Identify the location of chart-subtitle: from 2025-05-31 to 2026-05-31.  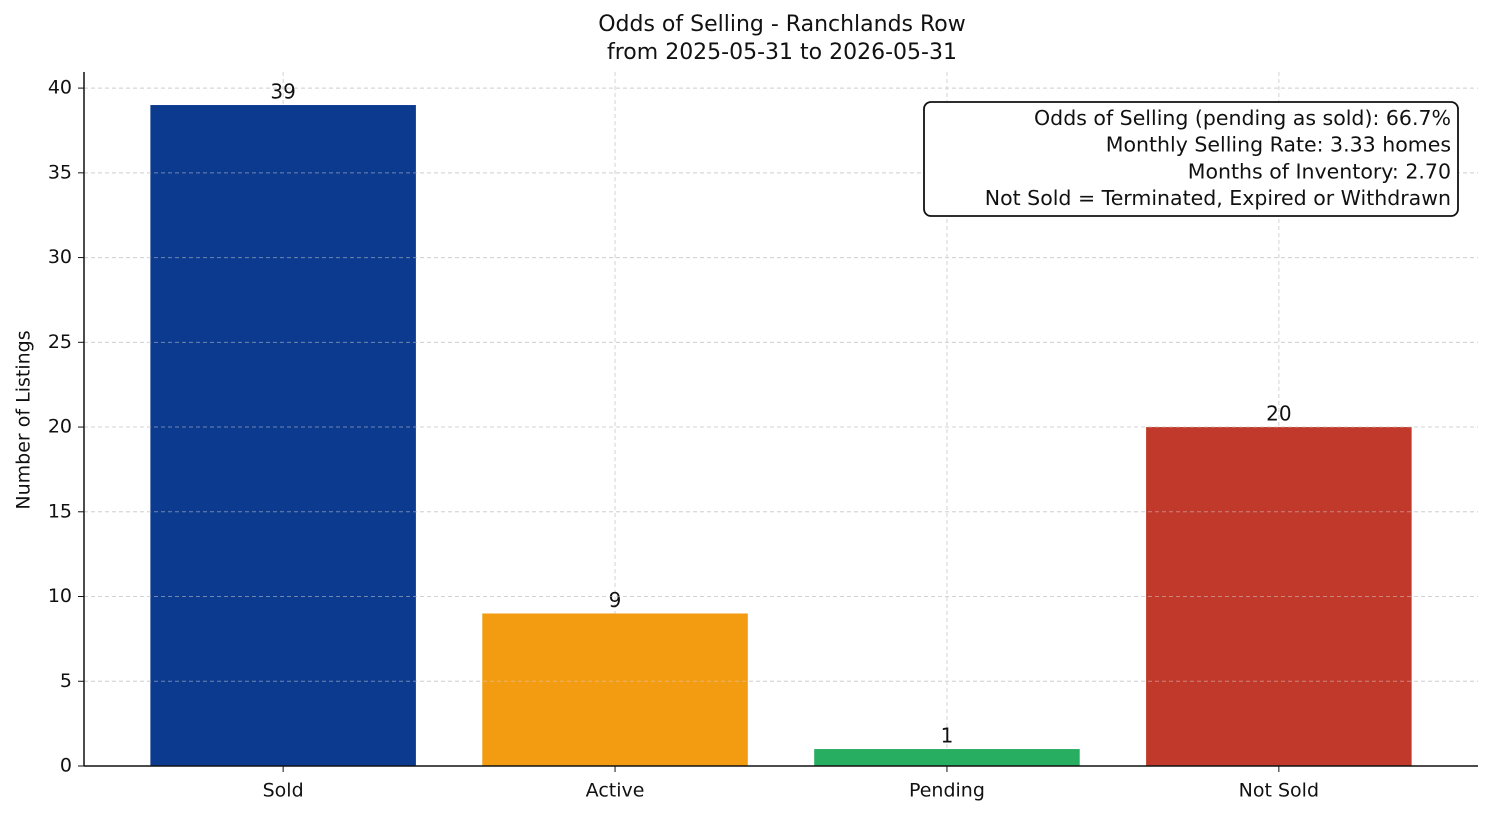
(782, 52).